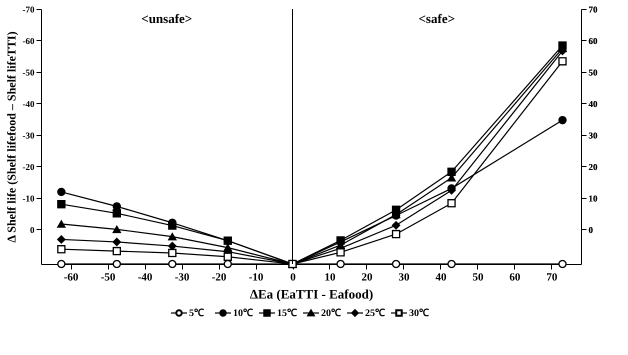  I want to click on x-tick-label: 0, so click(293, 278).